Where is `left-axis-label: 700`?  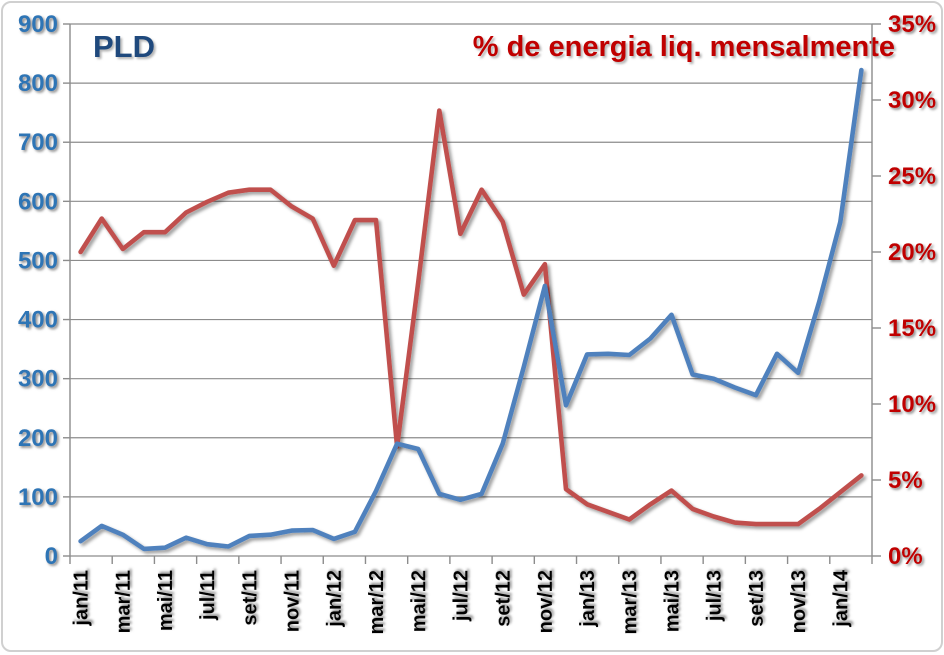 left-axis-label: 700 is located at coordinates (38, 142).